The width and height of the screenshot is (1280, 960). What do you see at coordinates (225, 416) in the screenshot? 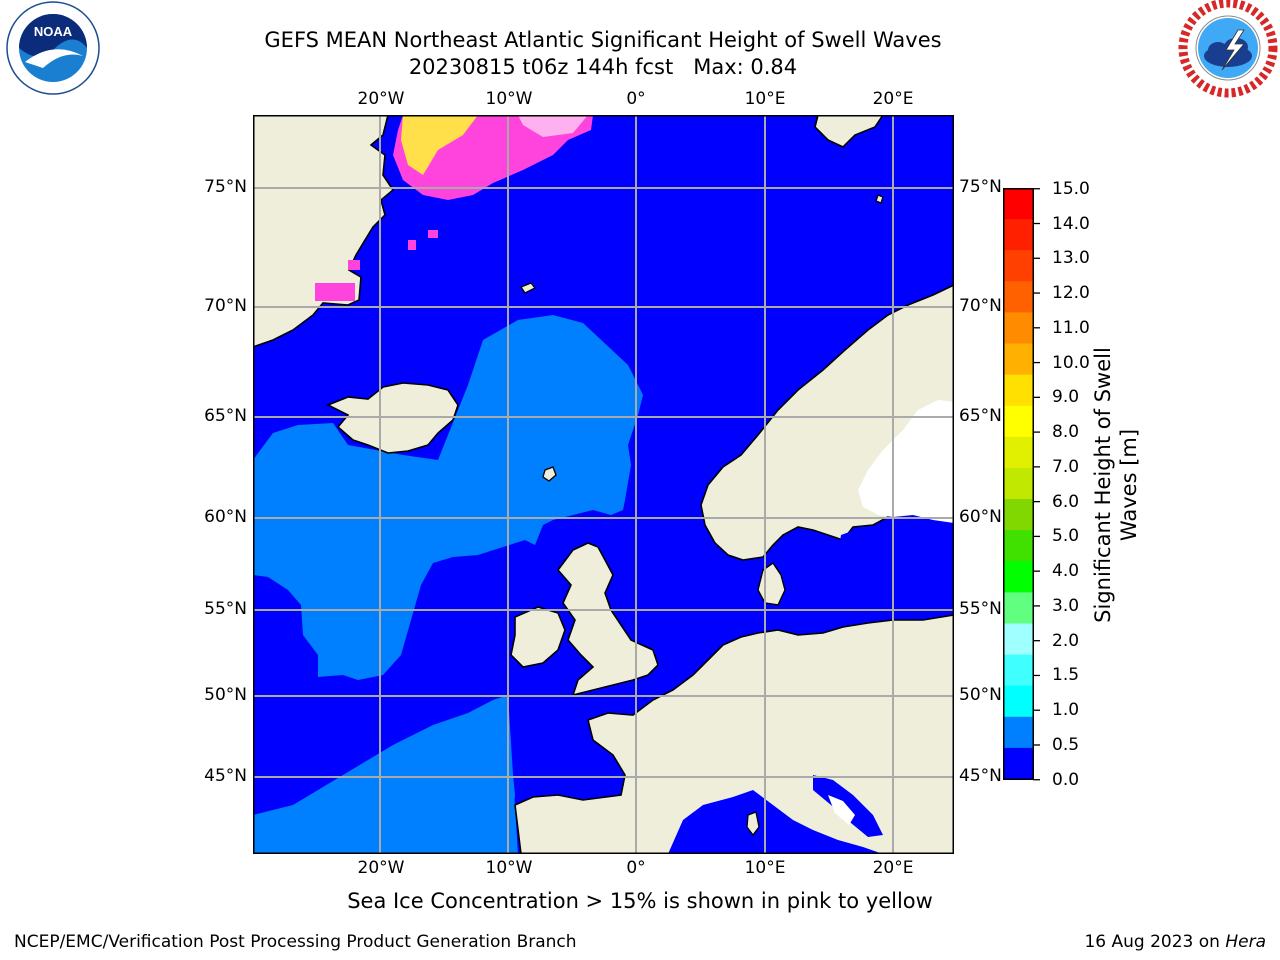
I see `lat-label-left-65n: 65°N` at bounding box center [225, 416].